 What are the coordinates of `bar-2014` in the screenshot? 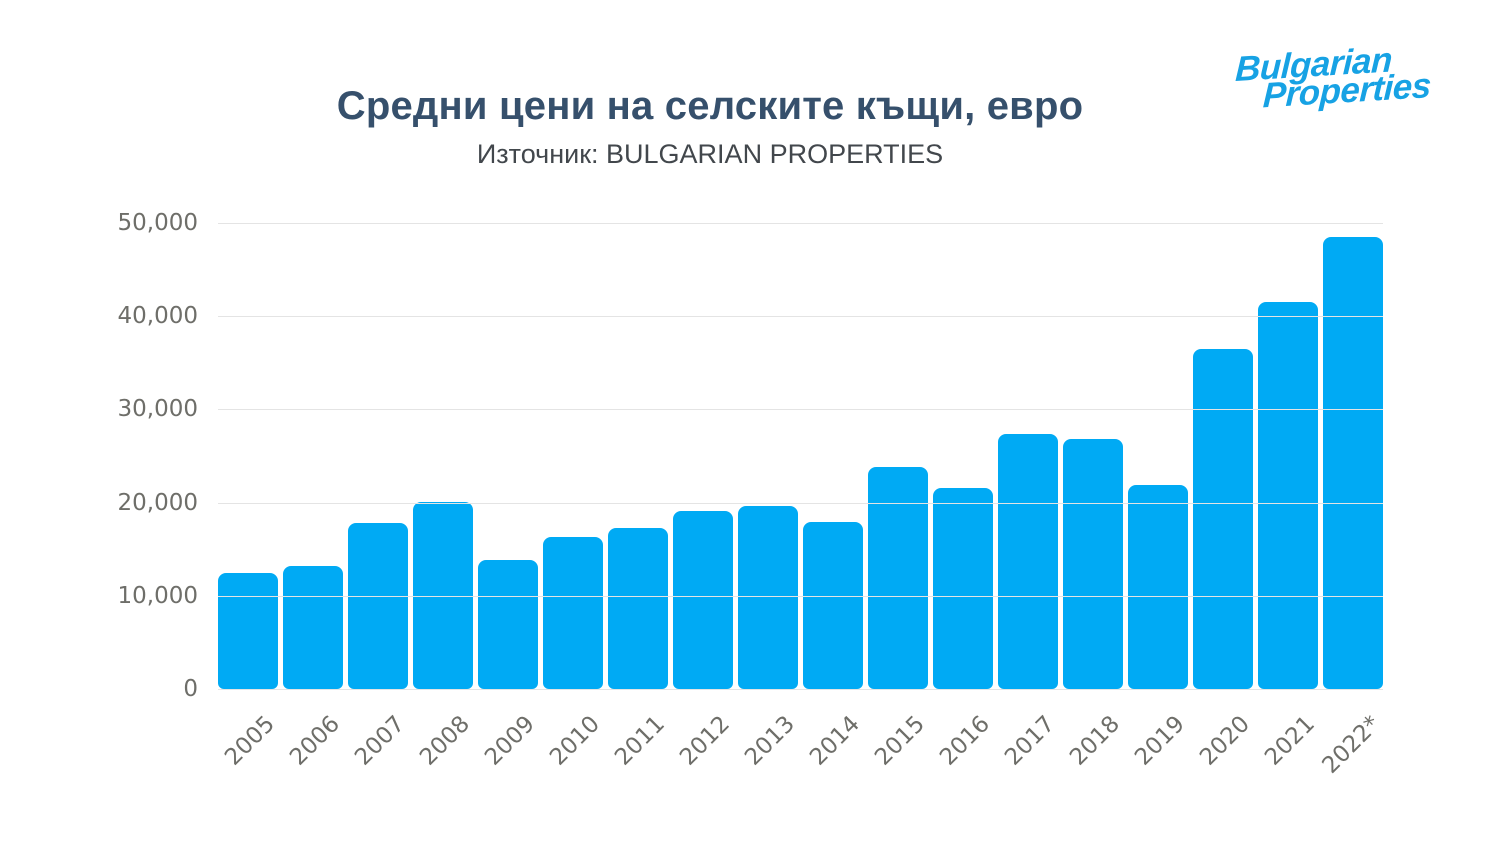 It's located at (833, 605).